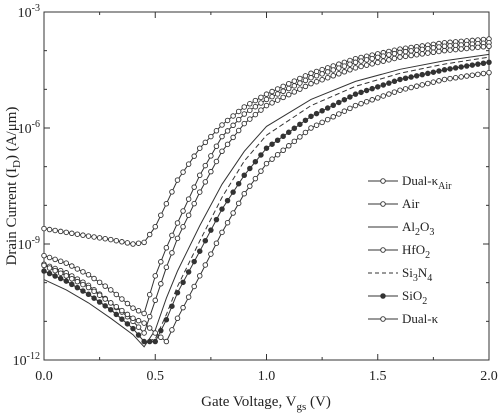 The image size is (500, 417). Describe the element at coordinates (400, 274) in the screenshot. I see `legend-item-5: Si3N4` at that location.